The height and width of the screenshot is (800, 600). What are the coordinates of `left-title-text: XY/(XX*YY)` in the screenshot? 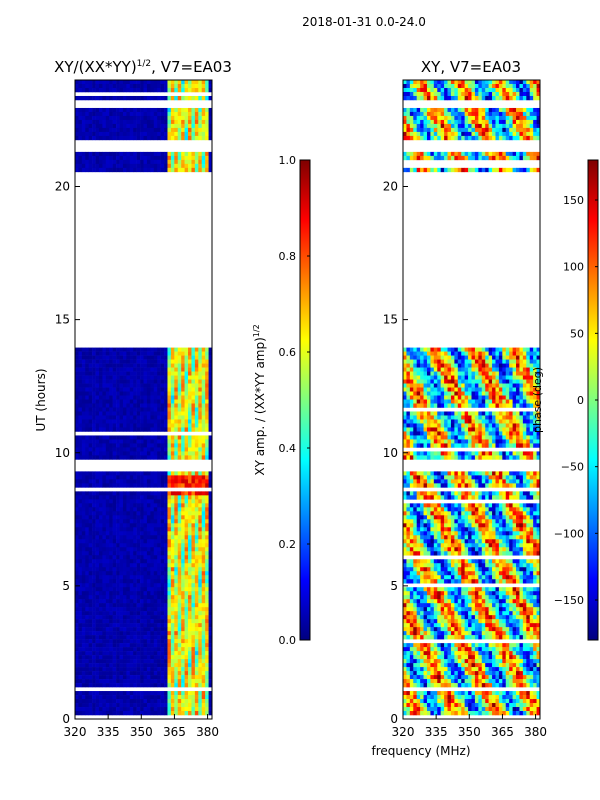 It's located at (95, 67).